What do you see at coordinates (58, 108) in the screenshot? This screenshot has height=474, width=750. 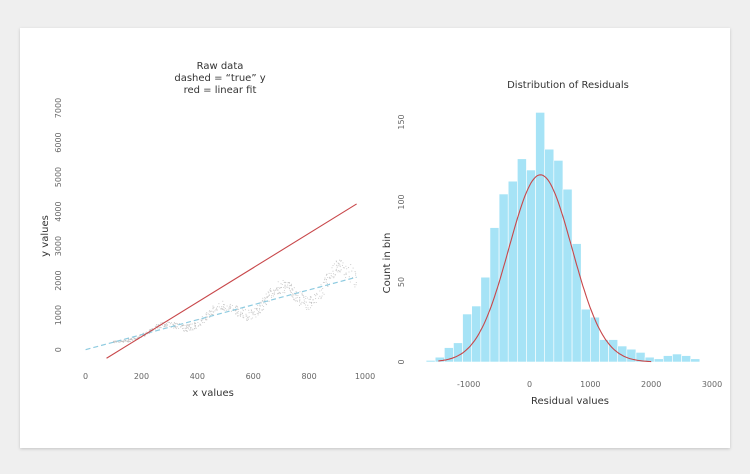 I see `y-tick-label: 7000` at bounding box center [58, 108].